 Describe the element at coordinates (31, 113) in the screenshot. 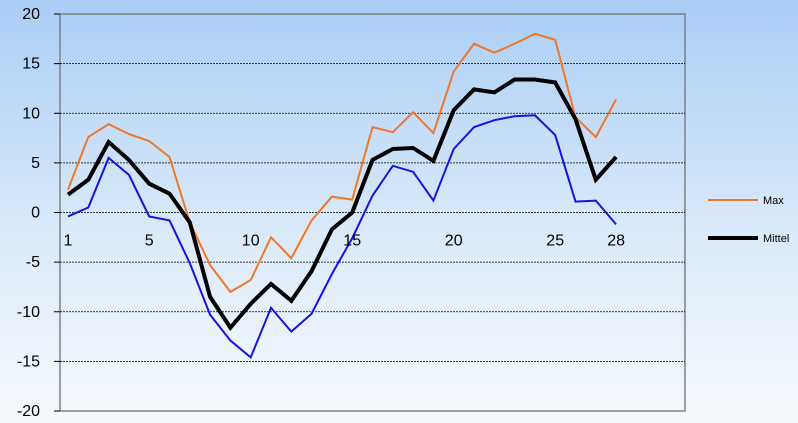

I see `y-tick-label: 10` at that location.